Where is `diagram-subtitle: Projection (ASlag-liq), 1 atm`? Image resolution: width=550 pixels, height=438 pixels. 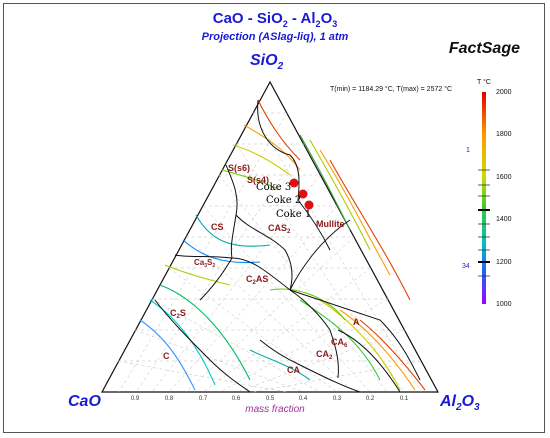 diagram-subtitle: Projection (ASlag-liq), 1 atm is located at coordinates (275, 37).